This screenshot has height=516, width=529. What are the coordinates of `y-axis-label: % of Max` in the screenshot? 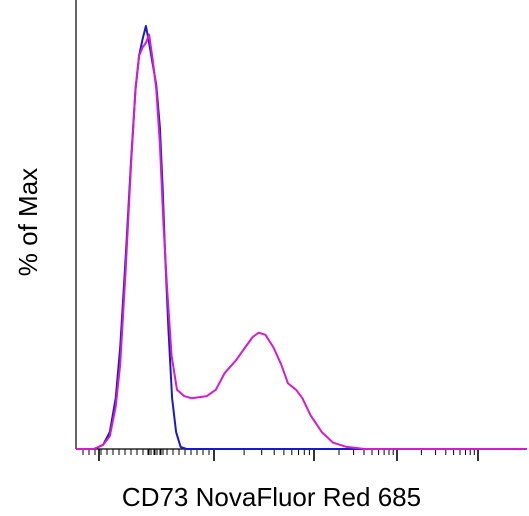 It's located at (28, 222).